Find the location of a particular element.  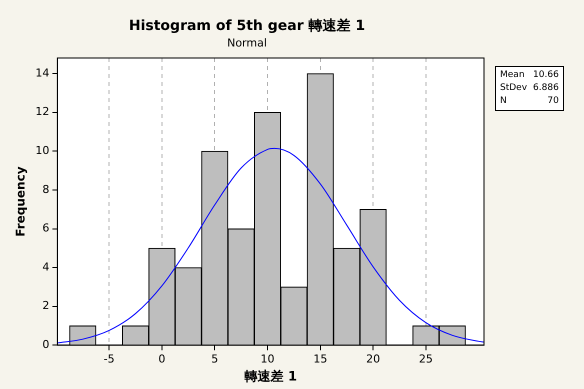

y-tick-label: 4 is located at coordinates (46, 267).